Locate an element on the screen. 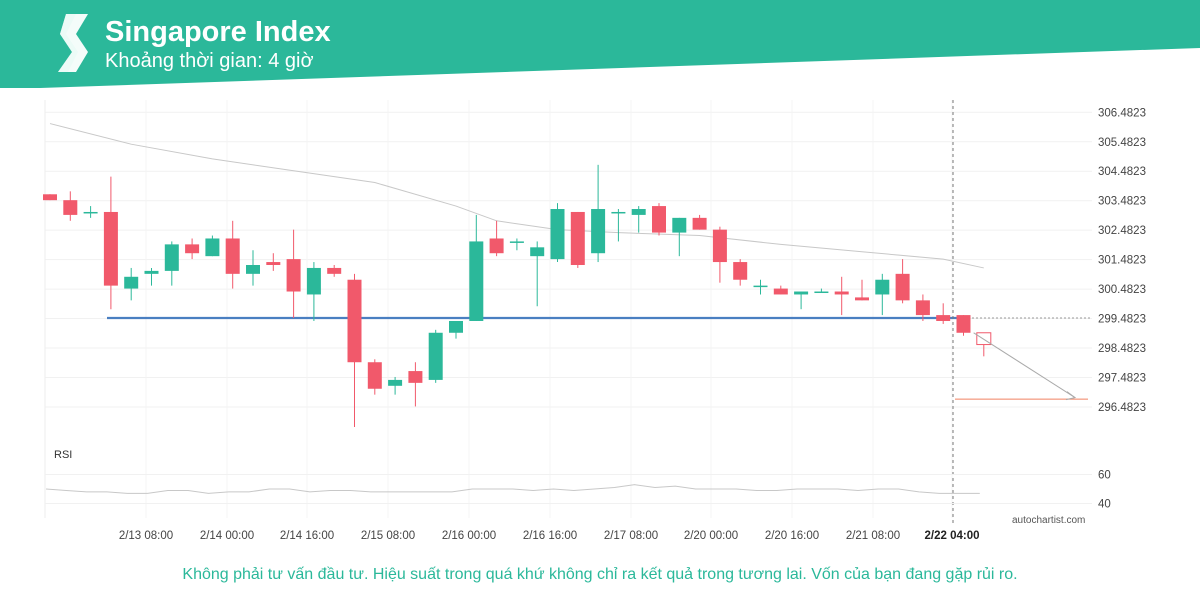 The image size is (1200, 600). header-banner: Singapore Index Khoảng thời gian: 4 giờ is located at coordinates (600, 44).